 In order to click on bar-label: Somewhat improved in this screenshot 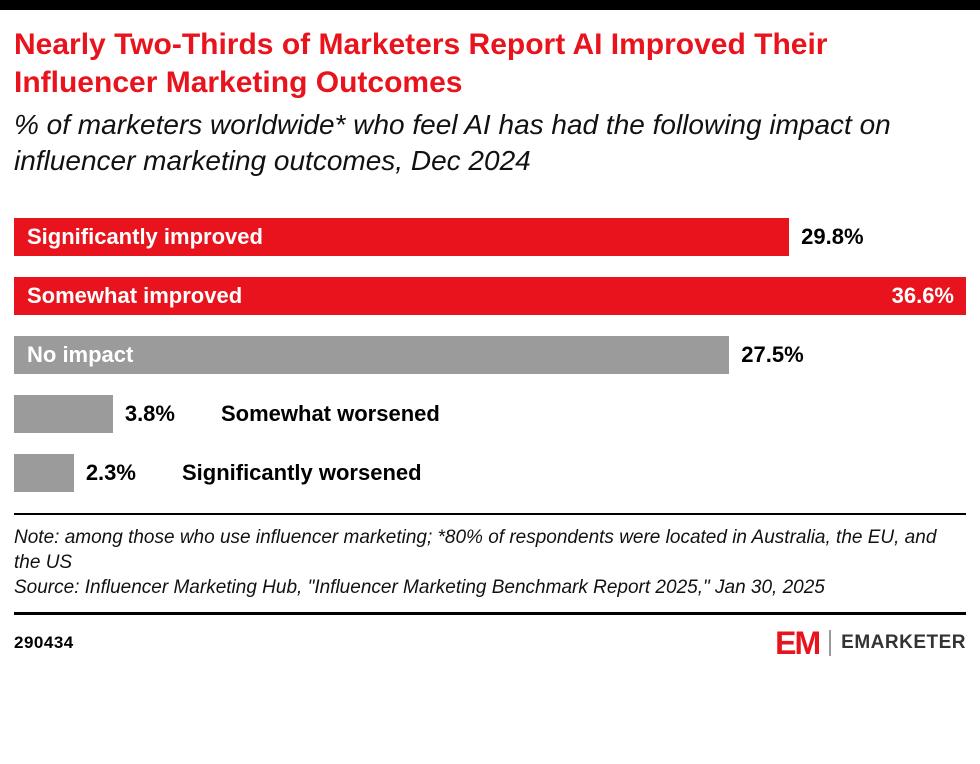, I will do `click(135, 295)`.